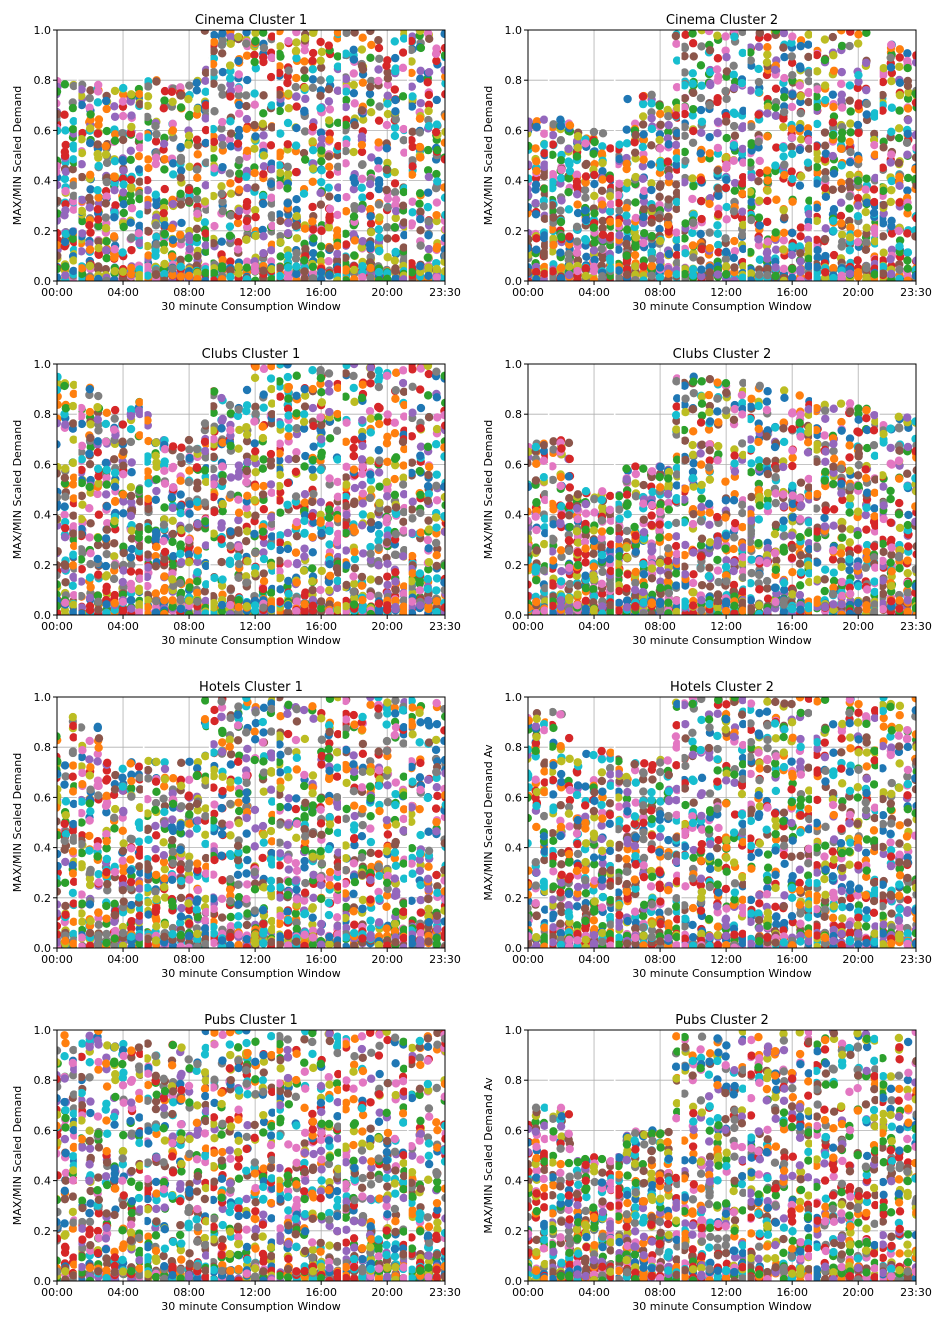  What do you see at coordinates (189, 292) in the screenshot?
I see `x-tick-label: 08:00` at bounding box center [189, 292].